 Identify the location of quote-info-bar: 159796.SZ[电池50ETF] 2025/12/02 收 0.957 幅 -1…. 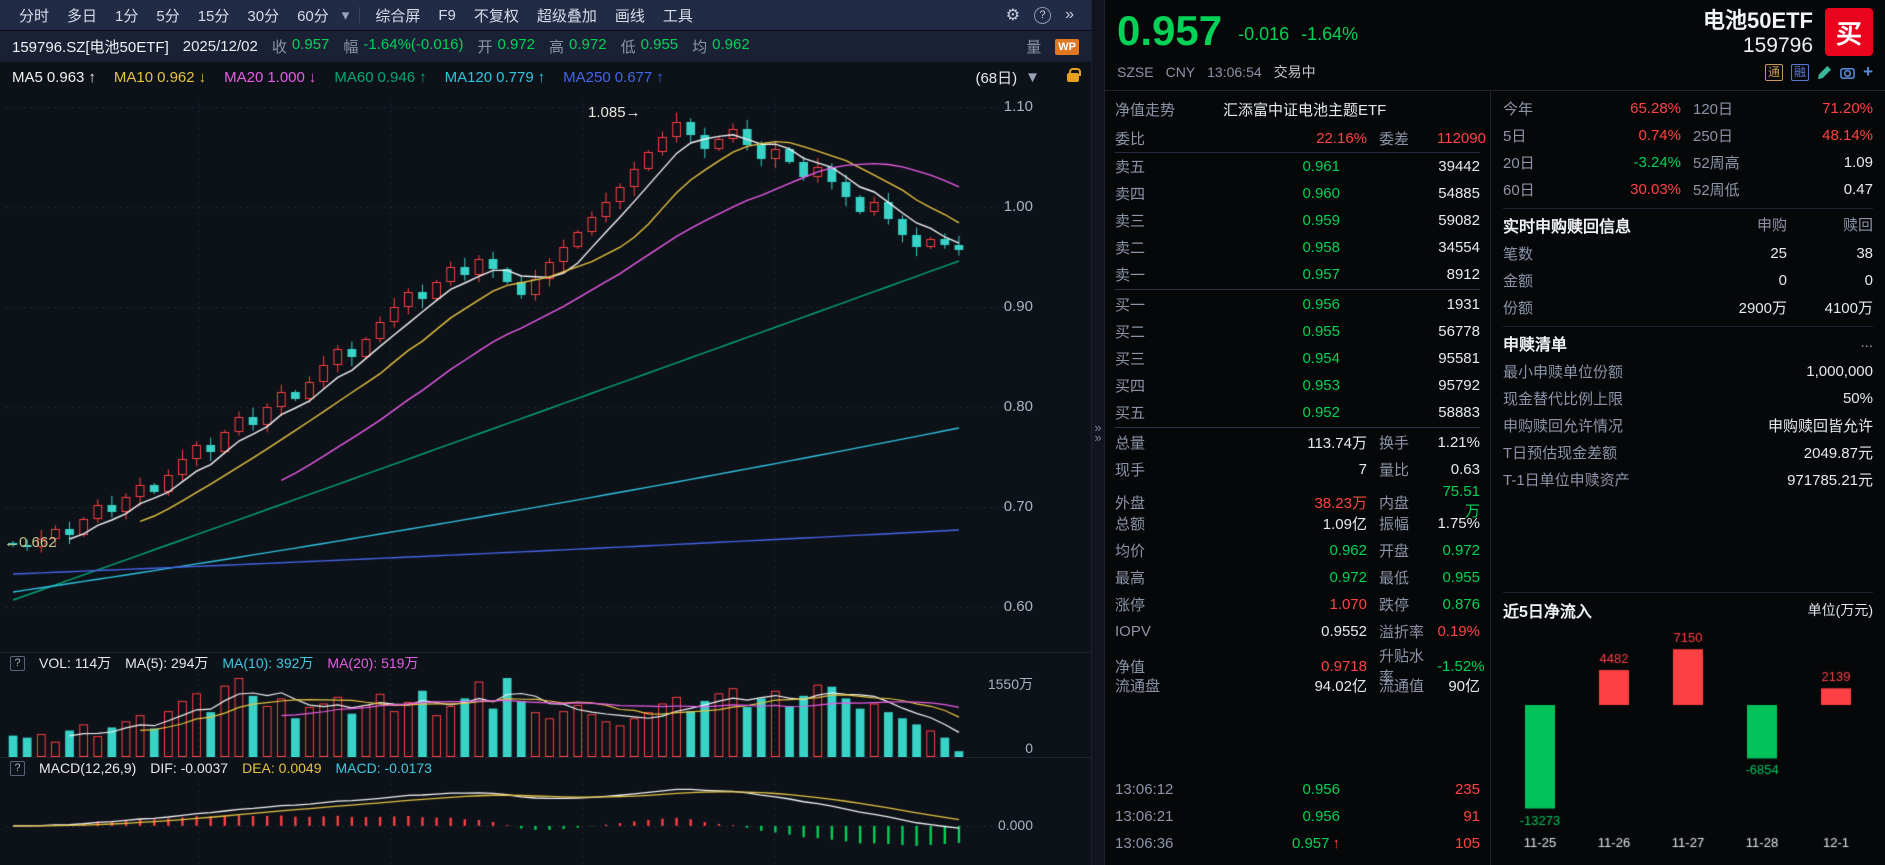
(545, 46).